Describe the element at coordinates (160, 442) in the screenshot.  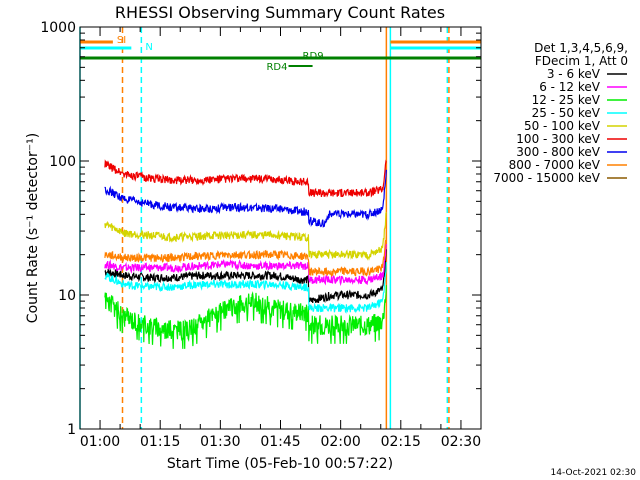
I see `x-tick-label: 01:15` at that location.